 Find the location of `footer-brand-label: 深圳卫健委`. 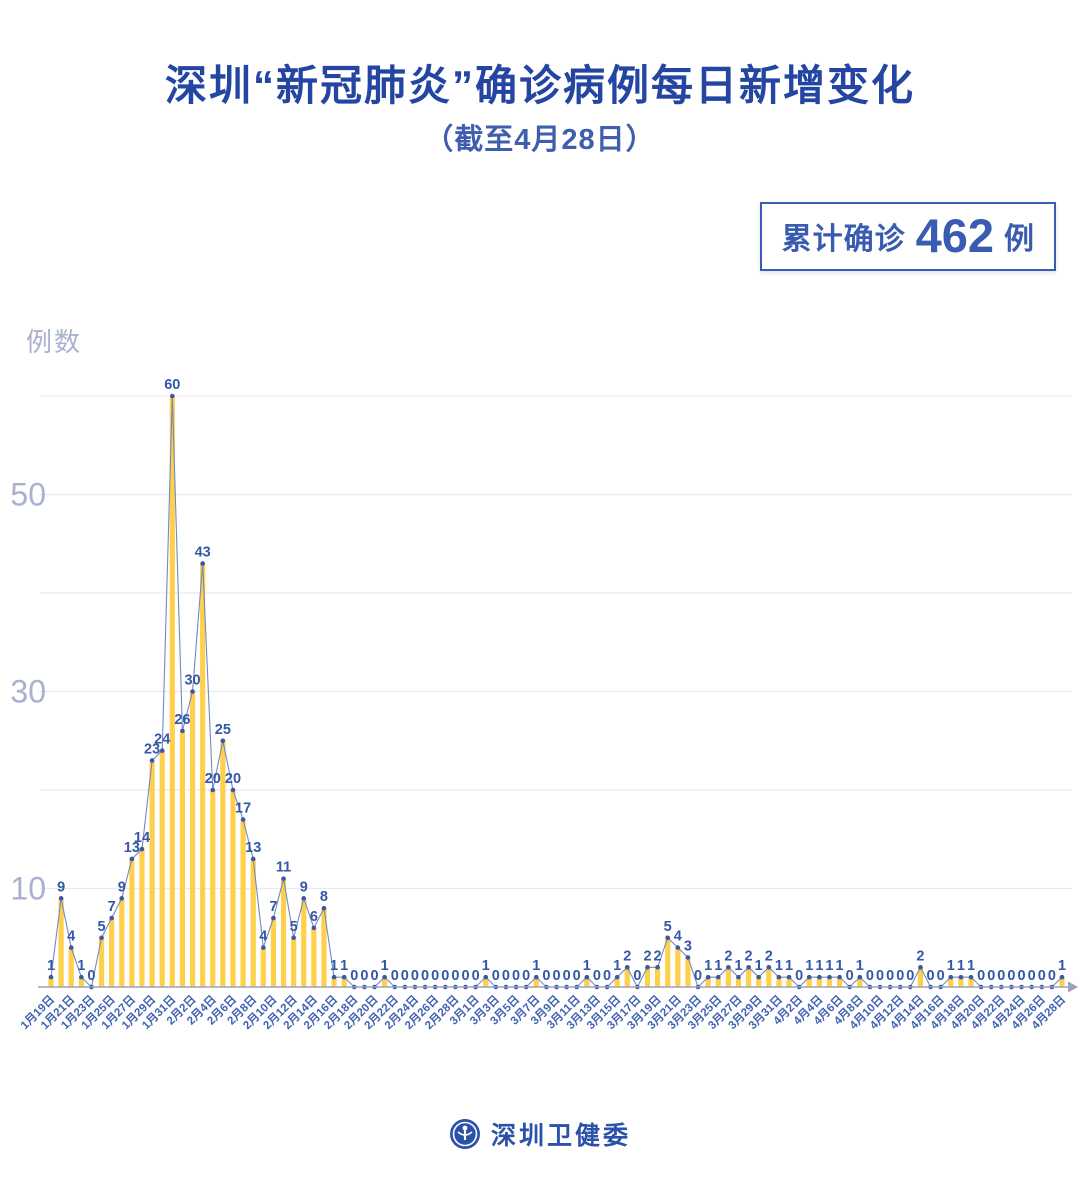

footer-brand-label: 深圳卫健委 is located at coordinates (560, 1136).